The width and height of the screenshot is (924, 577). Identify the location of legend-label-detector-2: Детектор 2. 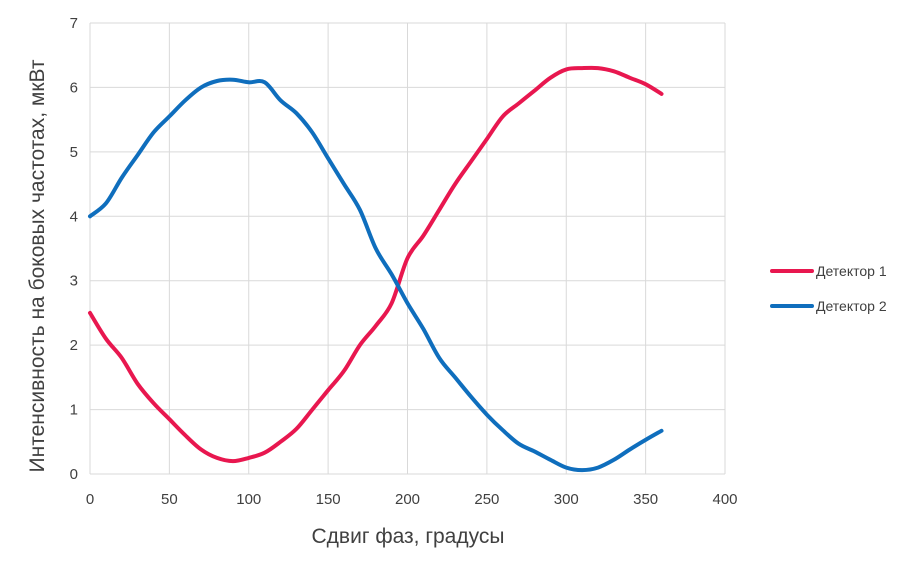
(851, 306).